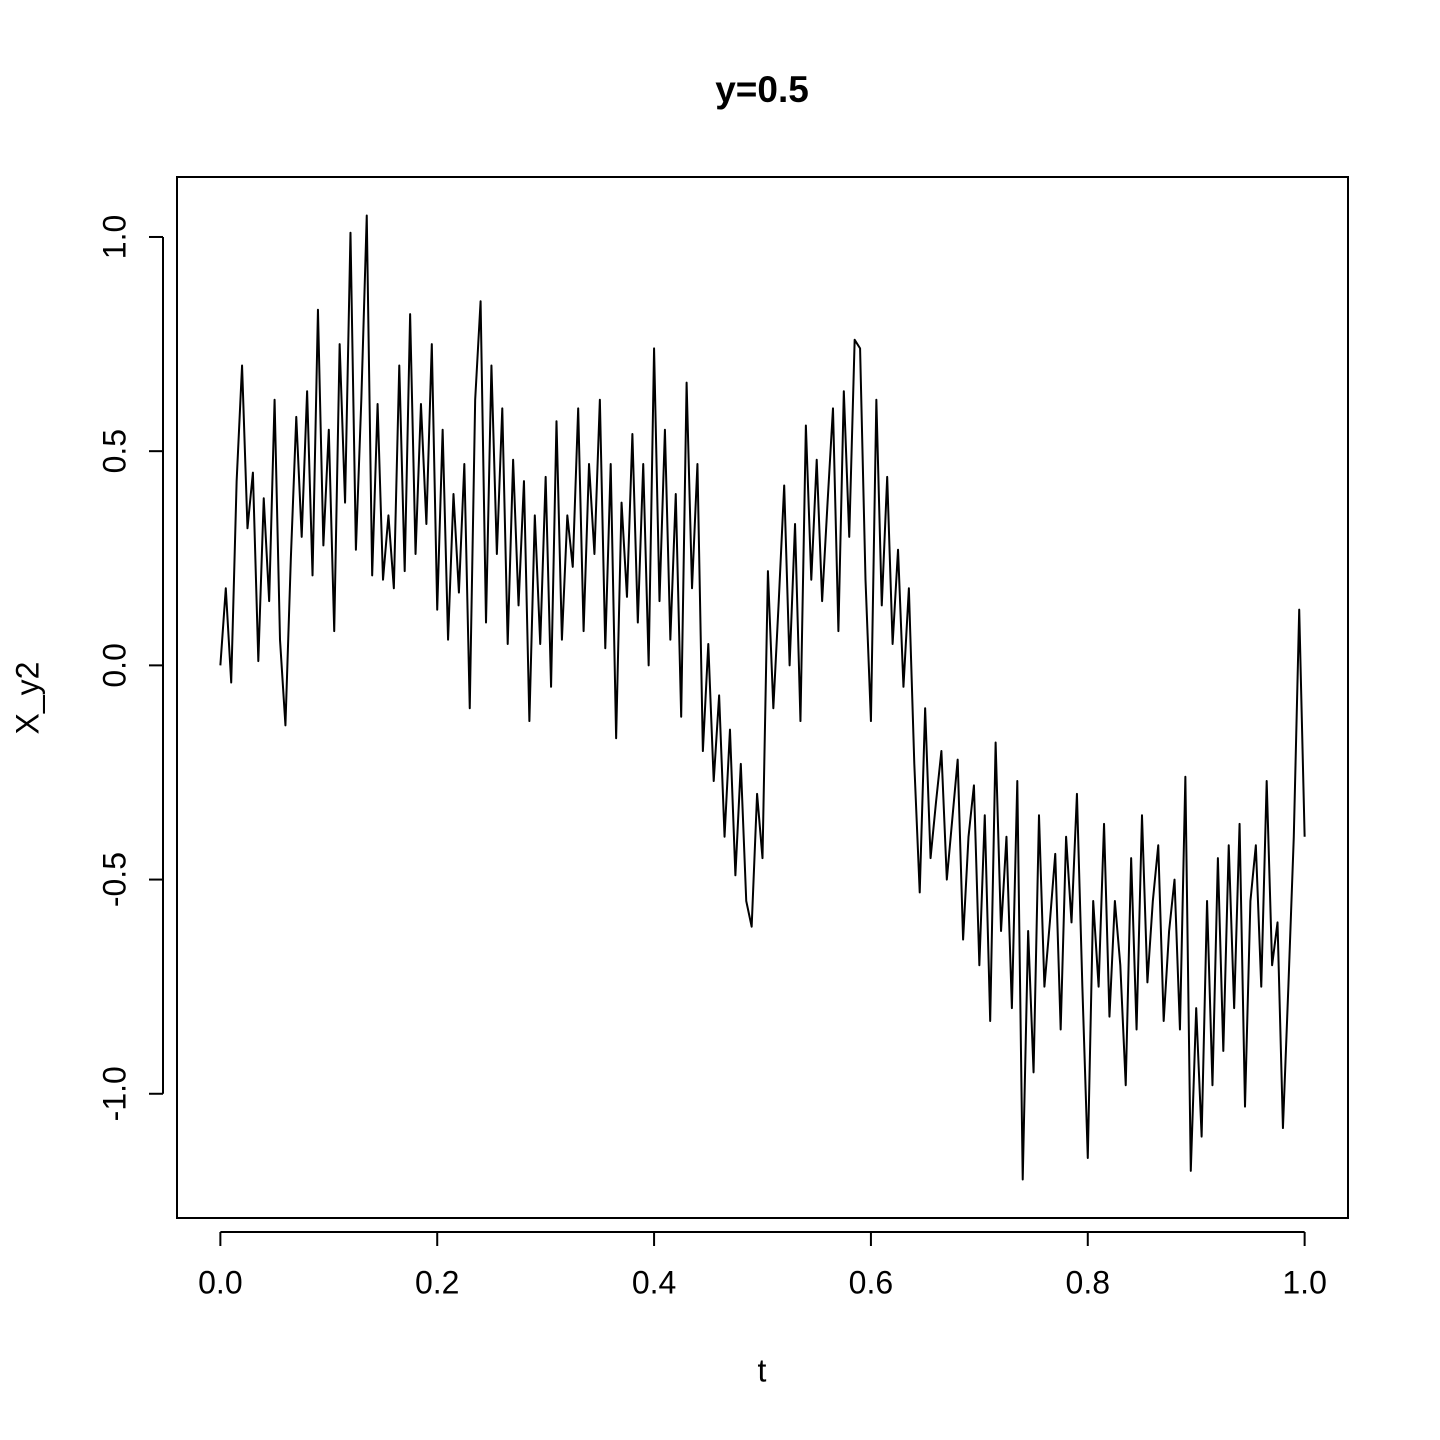 This screenshot has height=1440, width=1440. Describe the element at coordinates (762, 1370) in the screenshot. I see `x-axis-label: t` at that location.